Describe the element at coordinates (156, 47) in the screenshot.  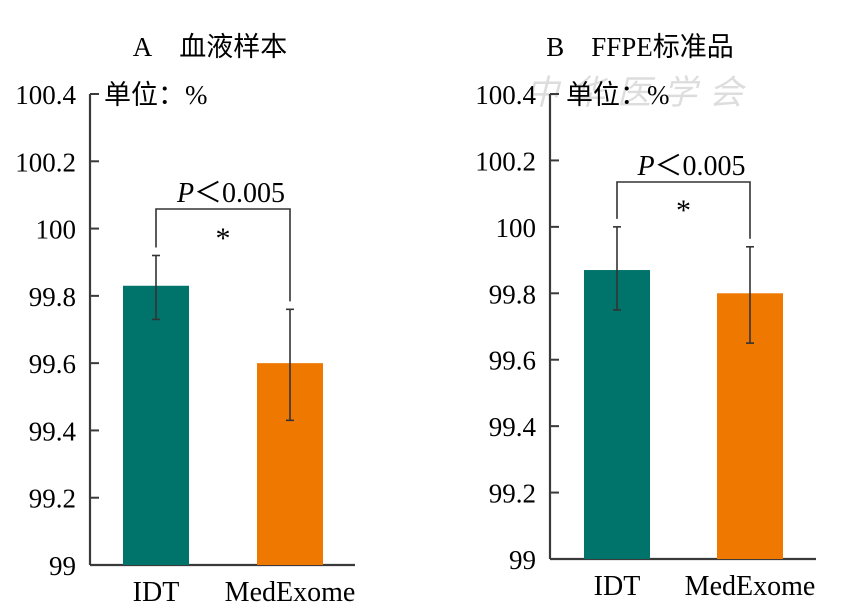
I see `panel-label: A` at that location.